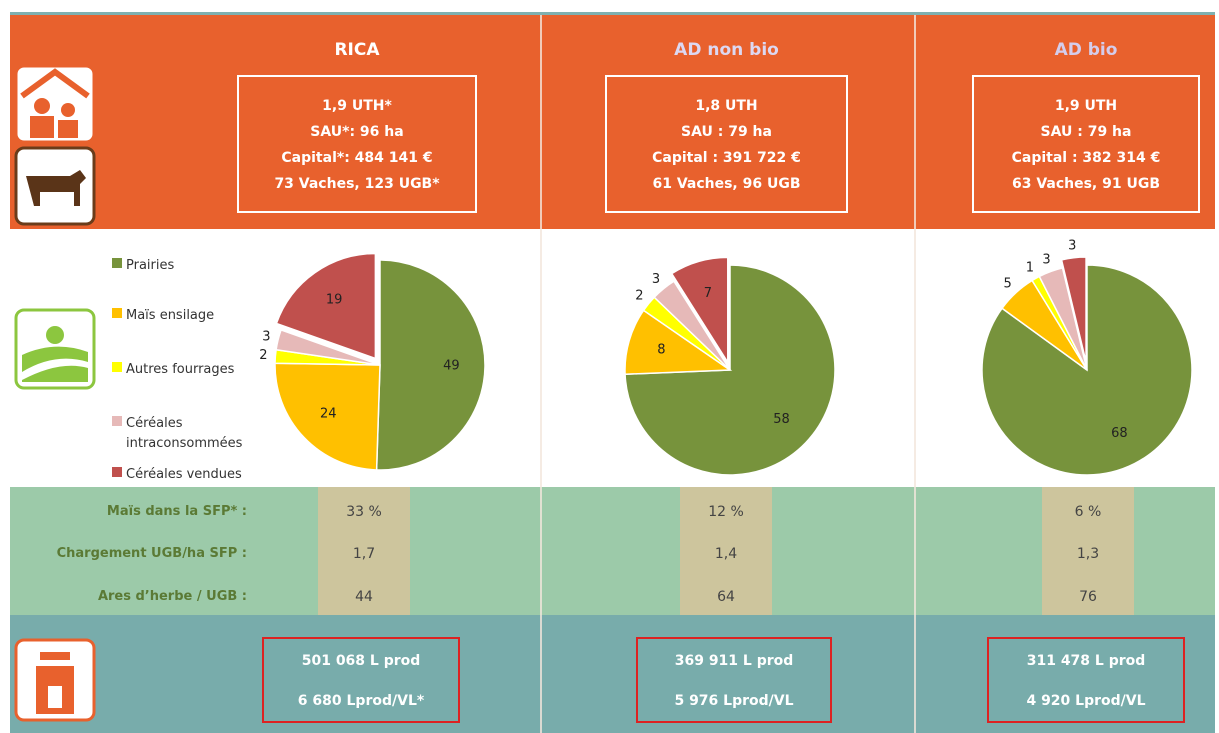 This screenshot has width=1219, height=733. What do you see at coordinates (170, 315) in the screenshot?
I see `legend-label: Maïs ensilage` at bounding box center [170, 315].